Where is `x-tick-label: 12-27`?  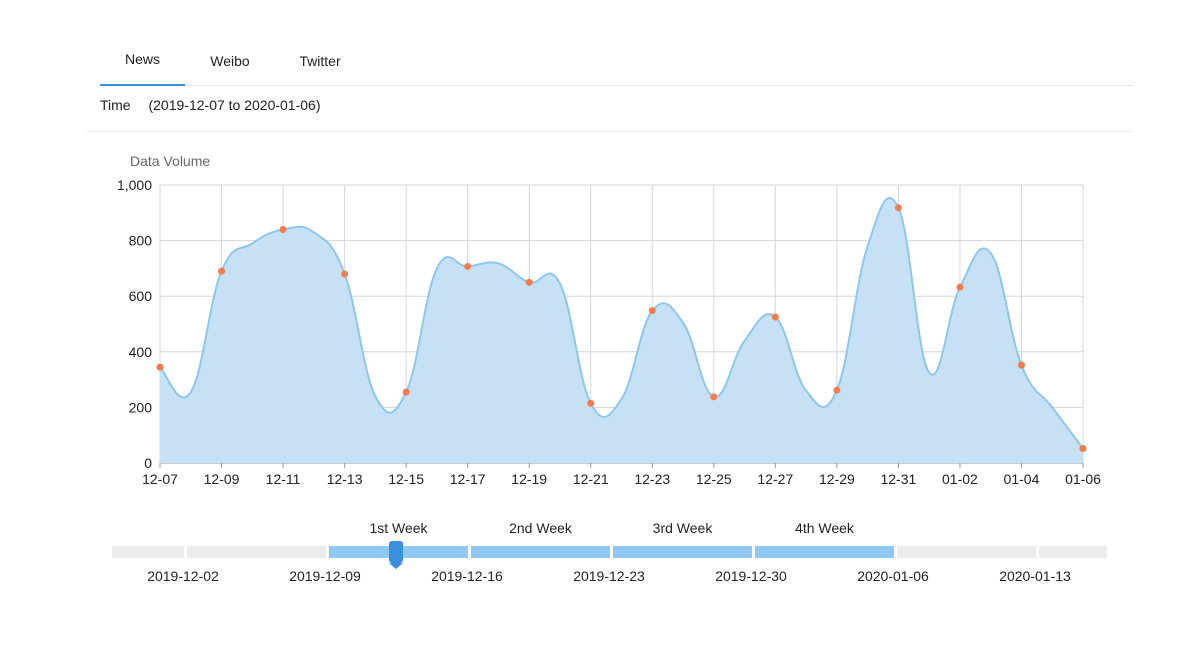 x-tick-label: 12-27 is located at coordinates (775, 479).